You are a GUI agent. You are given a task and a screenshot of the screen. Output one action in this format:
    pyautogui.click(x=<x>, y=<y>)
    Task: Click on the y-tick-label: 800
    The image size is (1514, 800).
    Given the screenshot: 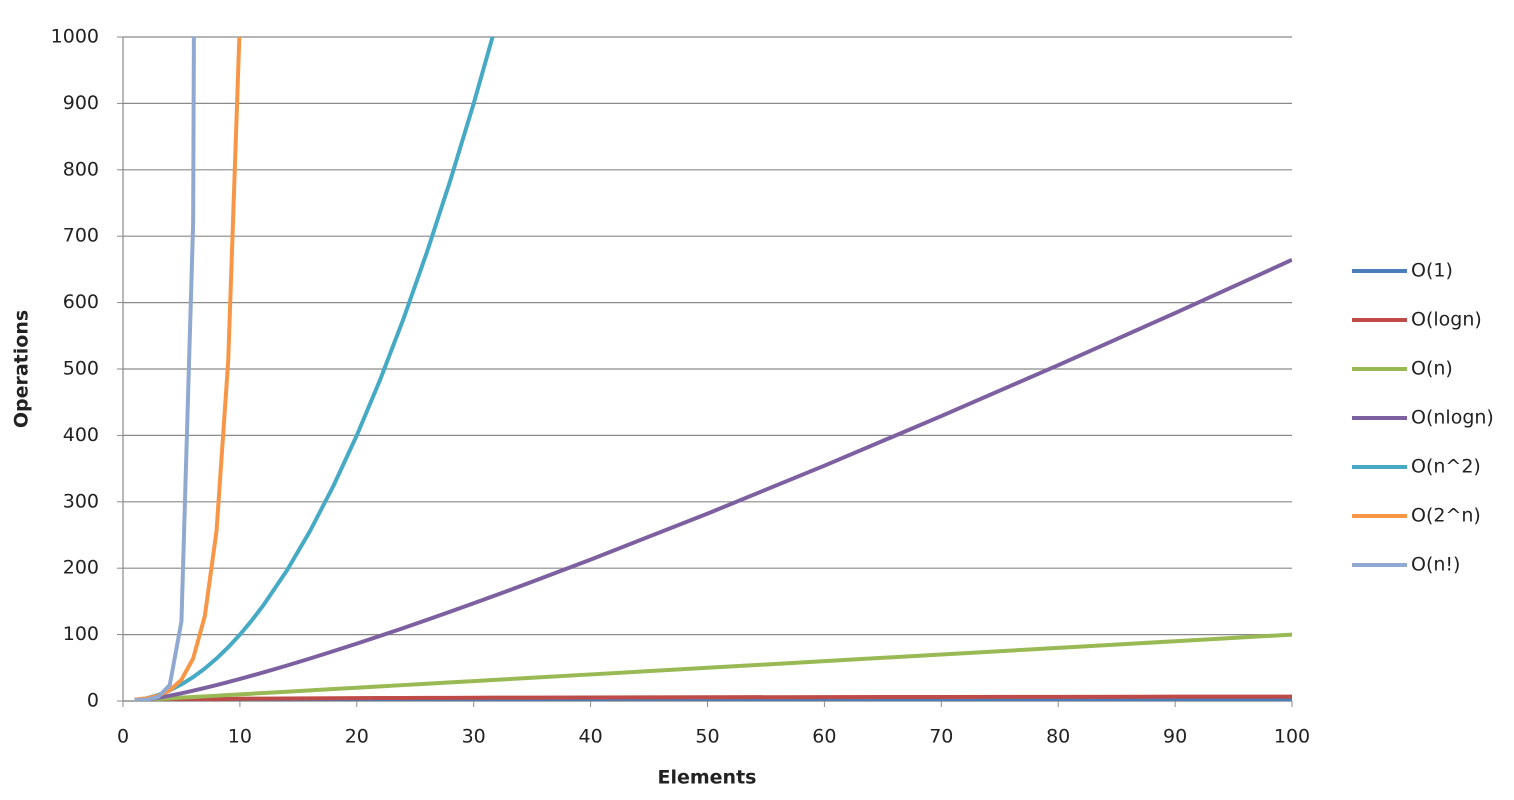 What is the action you would take?
    pyautogui.click(x=81, y=169)
    